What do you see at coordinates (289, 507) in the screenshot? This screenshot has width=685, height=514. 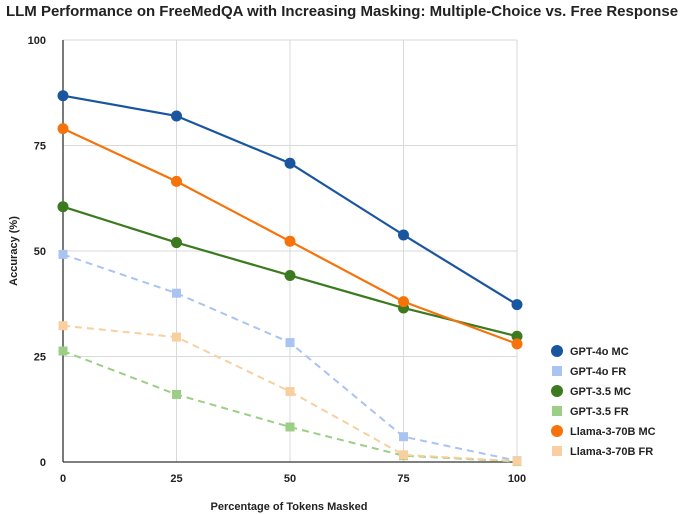 I see `x-axis-title: Percentage of Tokens Masked` at bounding box center [289, 507].